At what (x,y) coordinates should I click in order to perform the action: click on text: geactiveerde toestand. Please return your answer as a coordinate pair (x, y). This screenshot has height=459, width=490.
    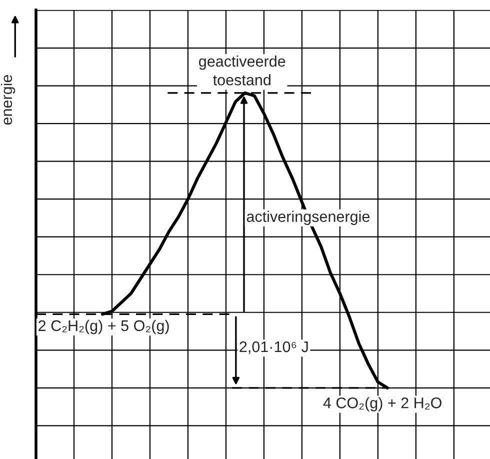
    Looking at the image, I should click on (242, 71).